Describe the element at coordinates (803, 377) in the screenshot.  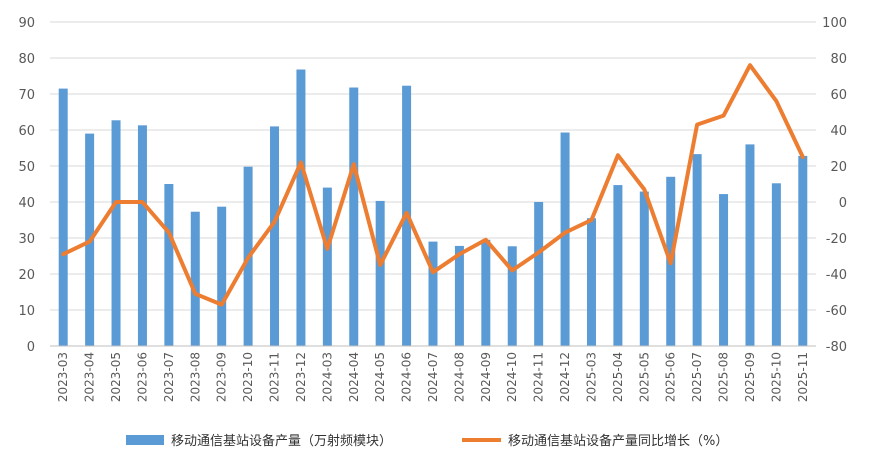
I see `x-tick-label: 2025-11` at that location.